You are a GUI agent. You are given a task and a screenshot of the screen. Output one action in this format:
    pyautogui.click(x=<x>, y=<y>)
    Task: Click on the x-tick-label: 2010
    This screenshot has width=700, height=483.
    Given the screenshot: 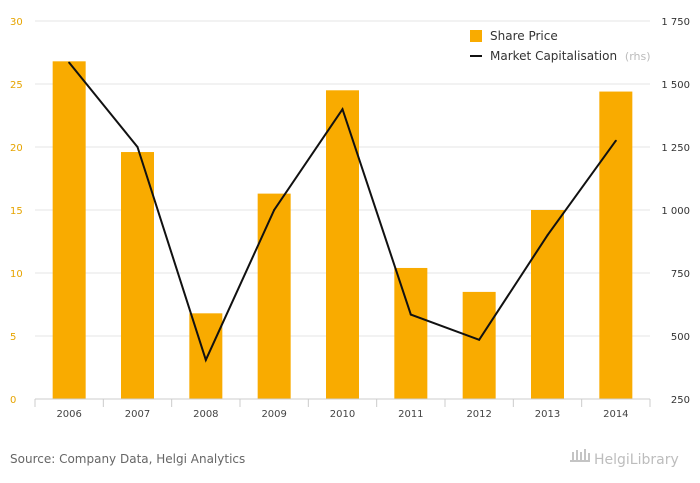 What is the action you would take?
    pyautogui.click(x=342, y=414)
    